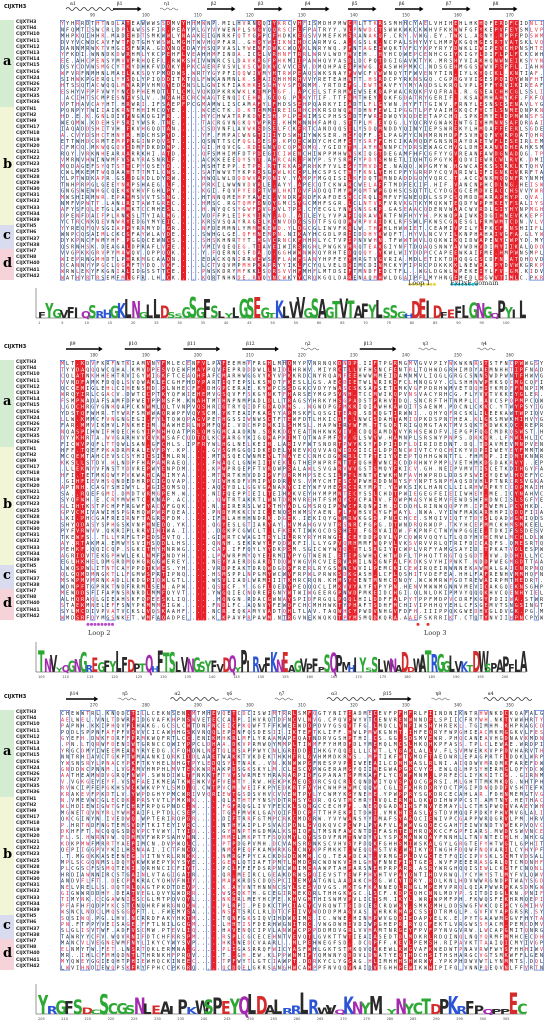 The height and width of the screenshot is (1027, 550). What do you see at coordinates (38, 128) in the screenshot?
I see `sequence-name: ClJXTH17` at bounding box center [38, 128].